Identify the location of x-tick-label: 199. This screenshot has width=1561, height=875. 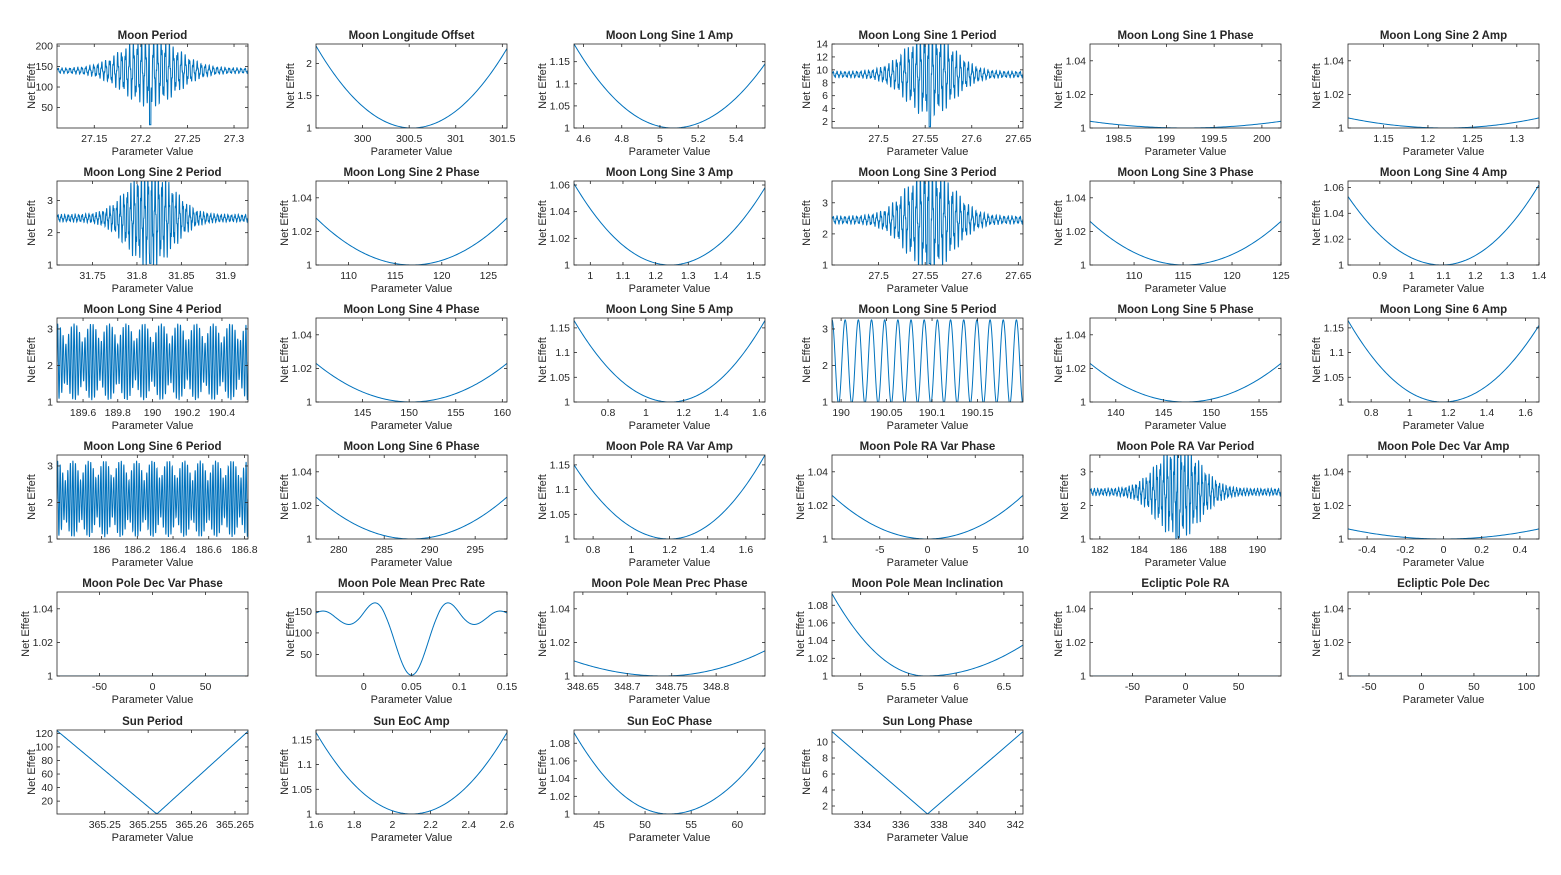
(1167, 139).